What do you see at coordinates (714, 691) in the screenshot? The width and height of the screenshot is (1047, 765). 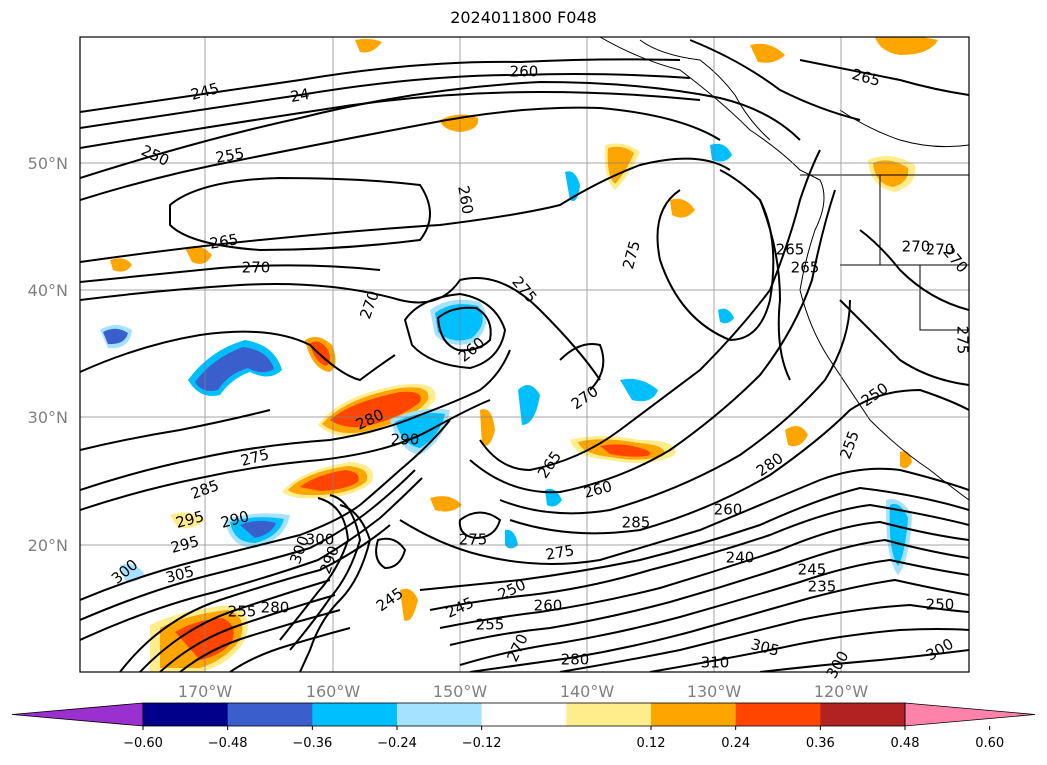 I see `lon-label-130w: 130°W` at bounding box center [714, 691].